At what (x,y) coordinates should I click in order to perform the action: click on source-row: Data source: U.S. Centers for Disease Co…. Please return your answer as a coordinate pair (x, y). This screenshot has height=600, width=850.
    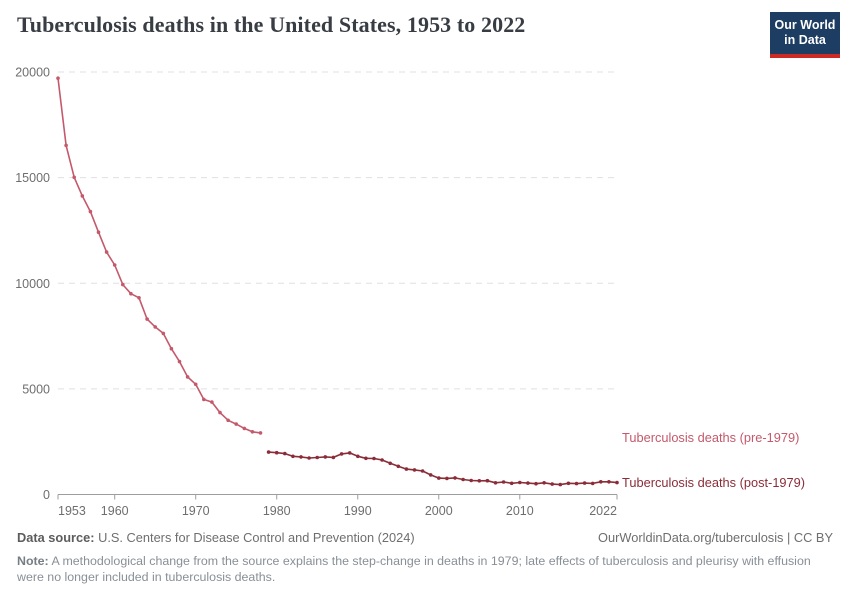
    Looking at the image, I should click on (425, 537).